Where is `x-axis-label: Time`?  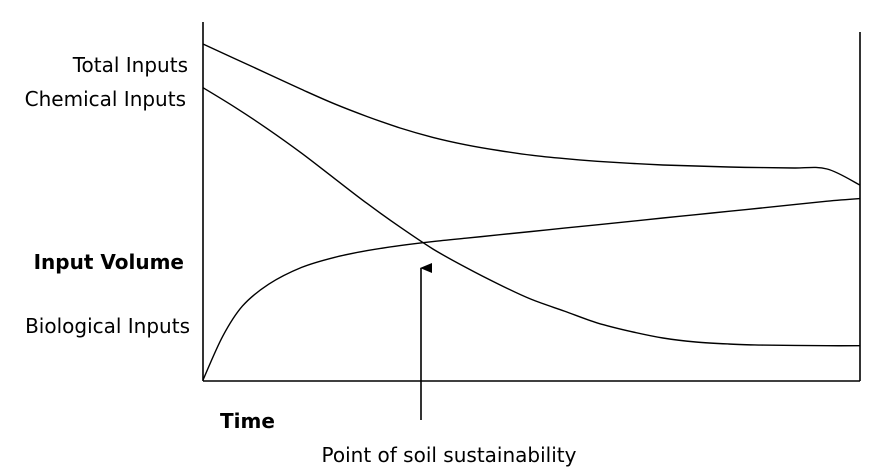
x-axis-label: Time is located at coordinates (247, 421).